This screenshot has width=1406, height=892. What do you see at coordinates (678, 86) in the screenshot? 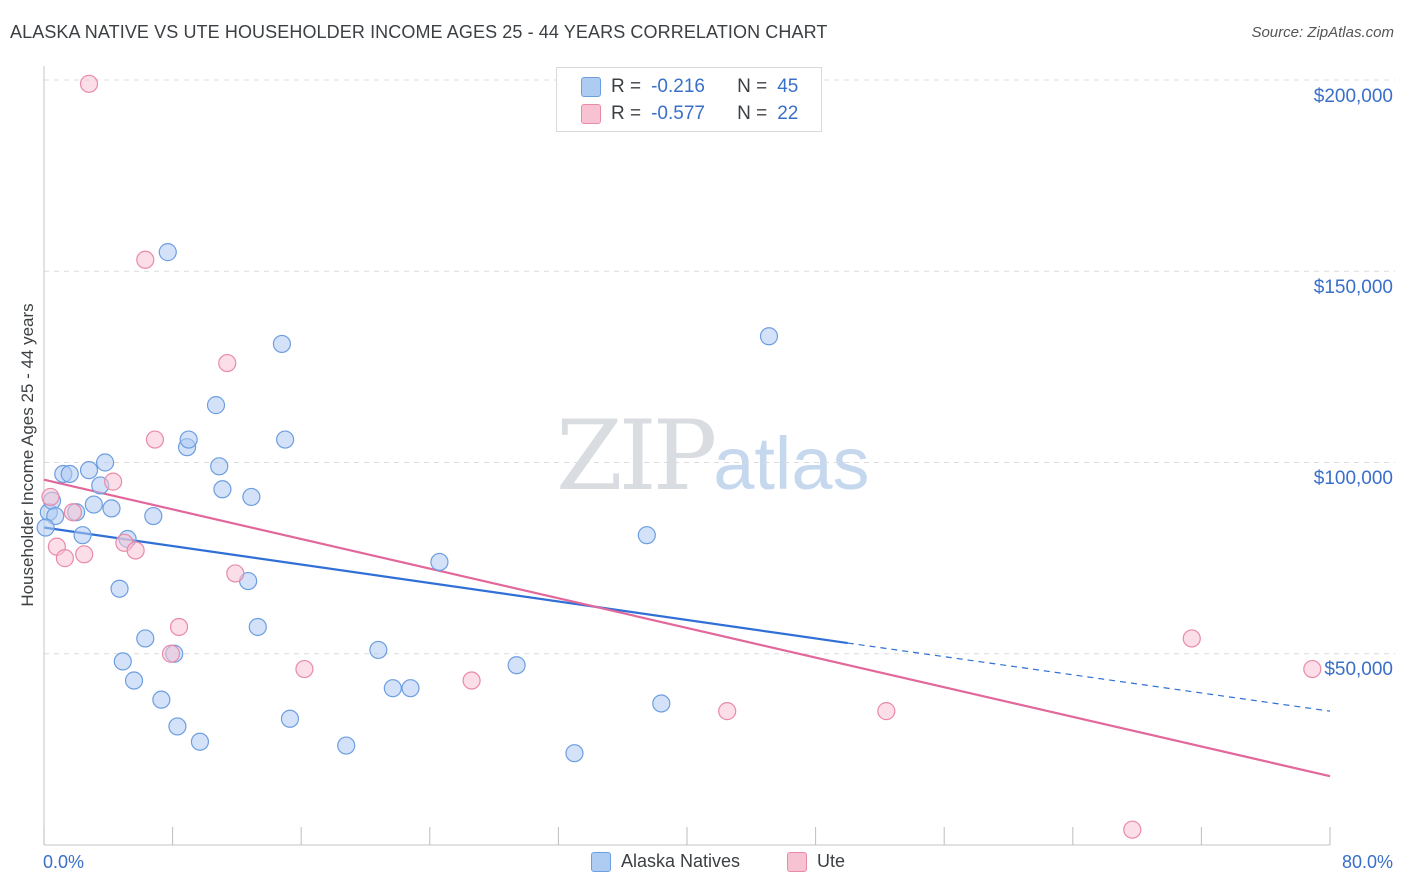
I see `r-value: -0.216` at bounding box center [678, 86].